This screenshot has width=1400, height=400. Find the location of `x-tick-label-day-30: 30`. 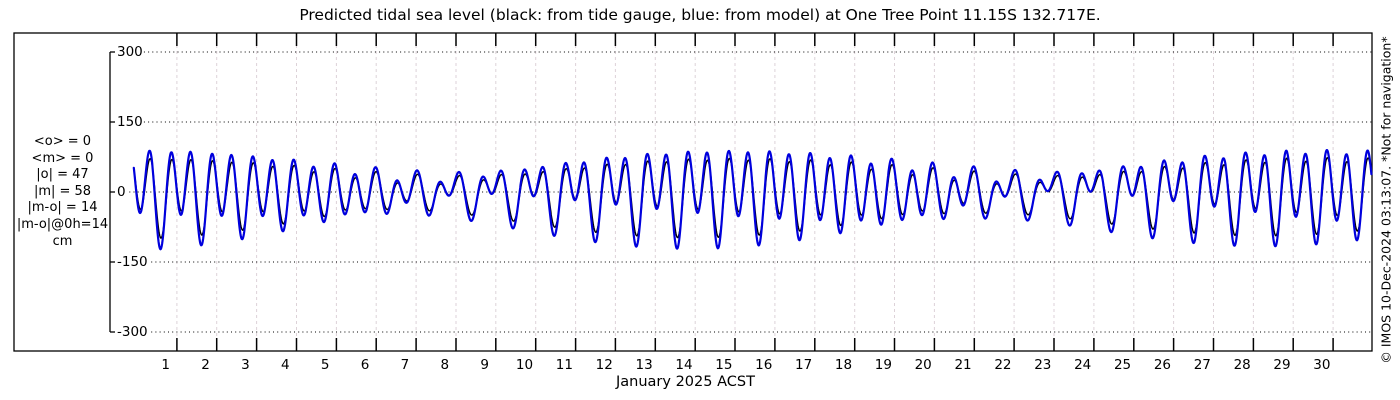

x-tick-label-day-30: 30 is located at coordinates (1322, 365).